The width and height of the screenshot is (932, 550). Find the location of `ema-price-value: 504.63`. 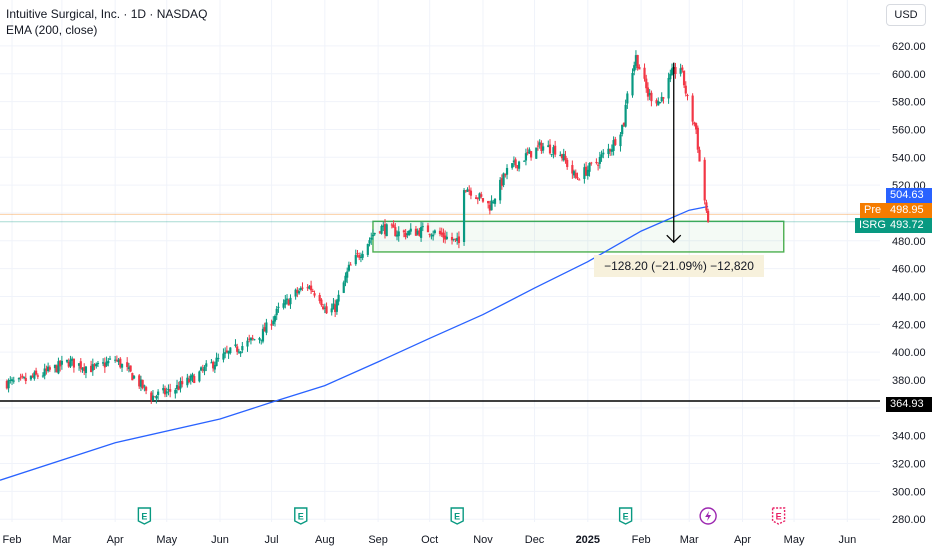

ema-price-value: 504.63 is located at coordinates (907, 195).